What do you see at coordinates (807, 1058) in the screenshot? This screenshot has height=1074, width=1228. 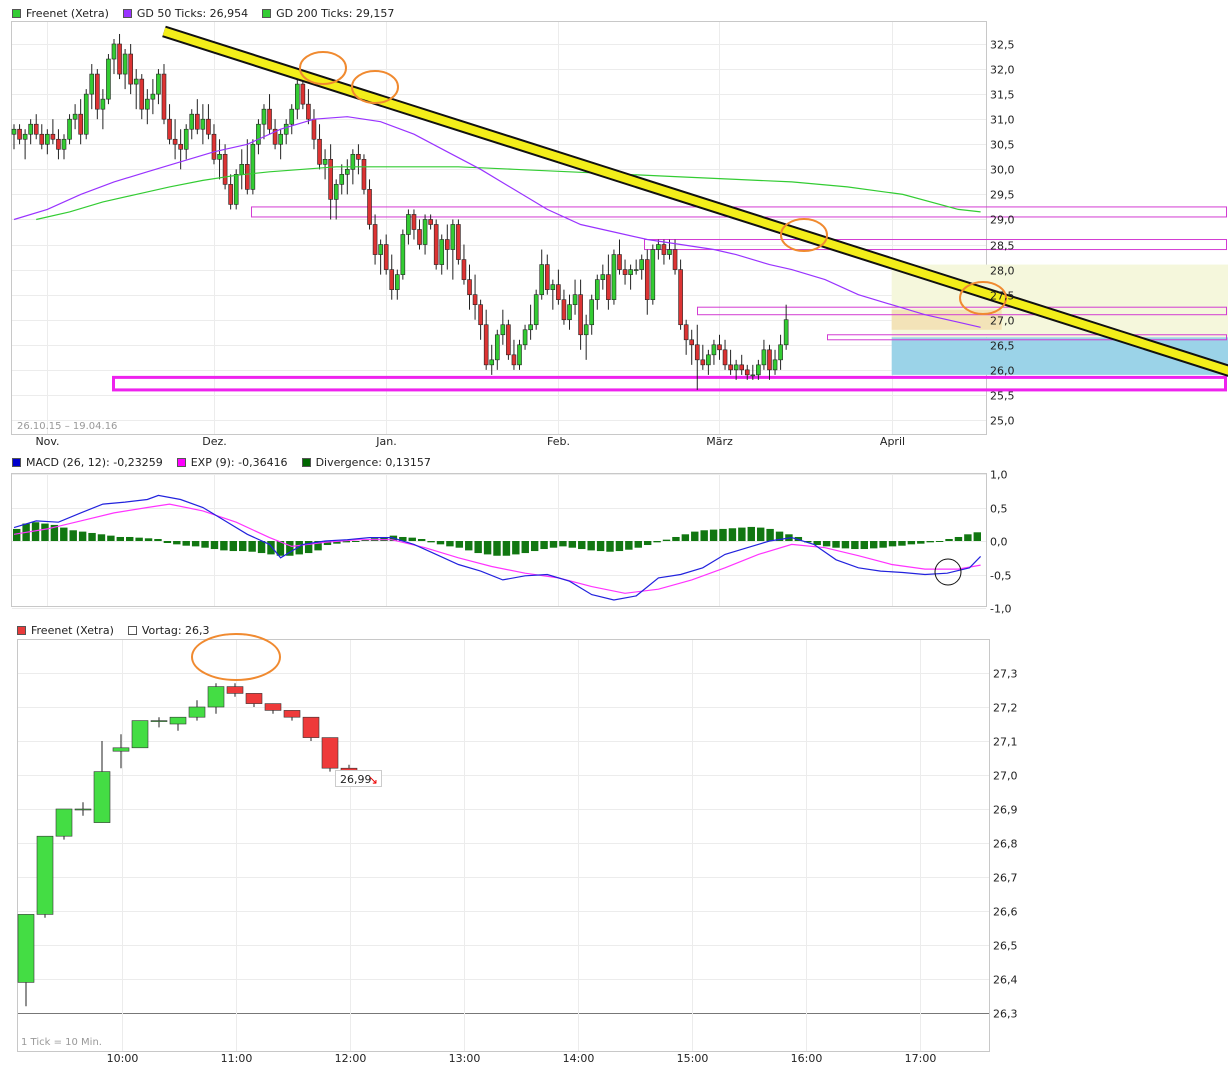 I see `intraday-x-tick-label: 16:00` at bounding box center [807, 1058].